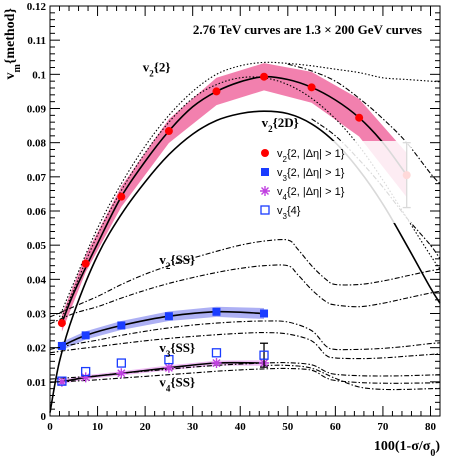 This screenshot has height=457, width=457. What do you see at coordinates (37, 315) in the screenshot?
I see `y-tick-label: 0.03` at bounding box center [37, 315].